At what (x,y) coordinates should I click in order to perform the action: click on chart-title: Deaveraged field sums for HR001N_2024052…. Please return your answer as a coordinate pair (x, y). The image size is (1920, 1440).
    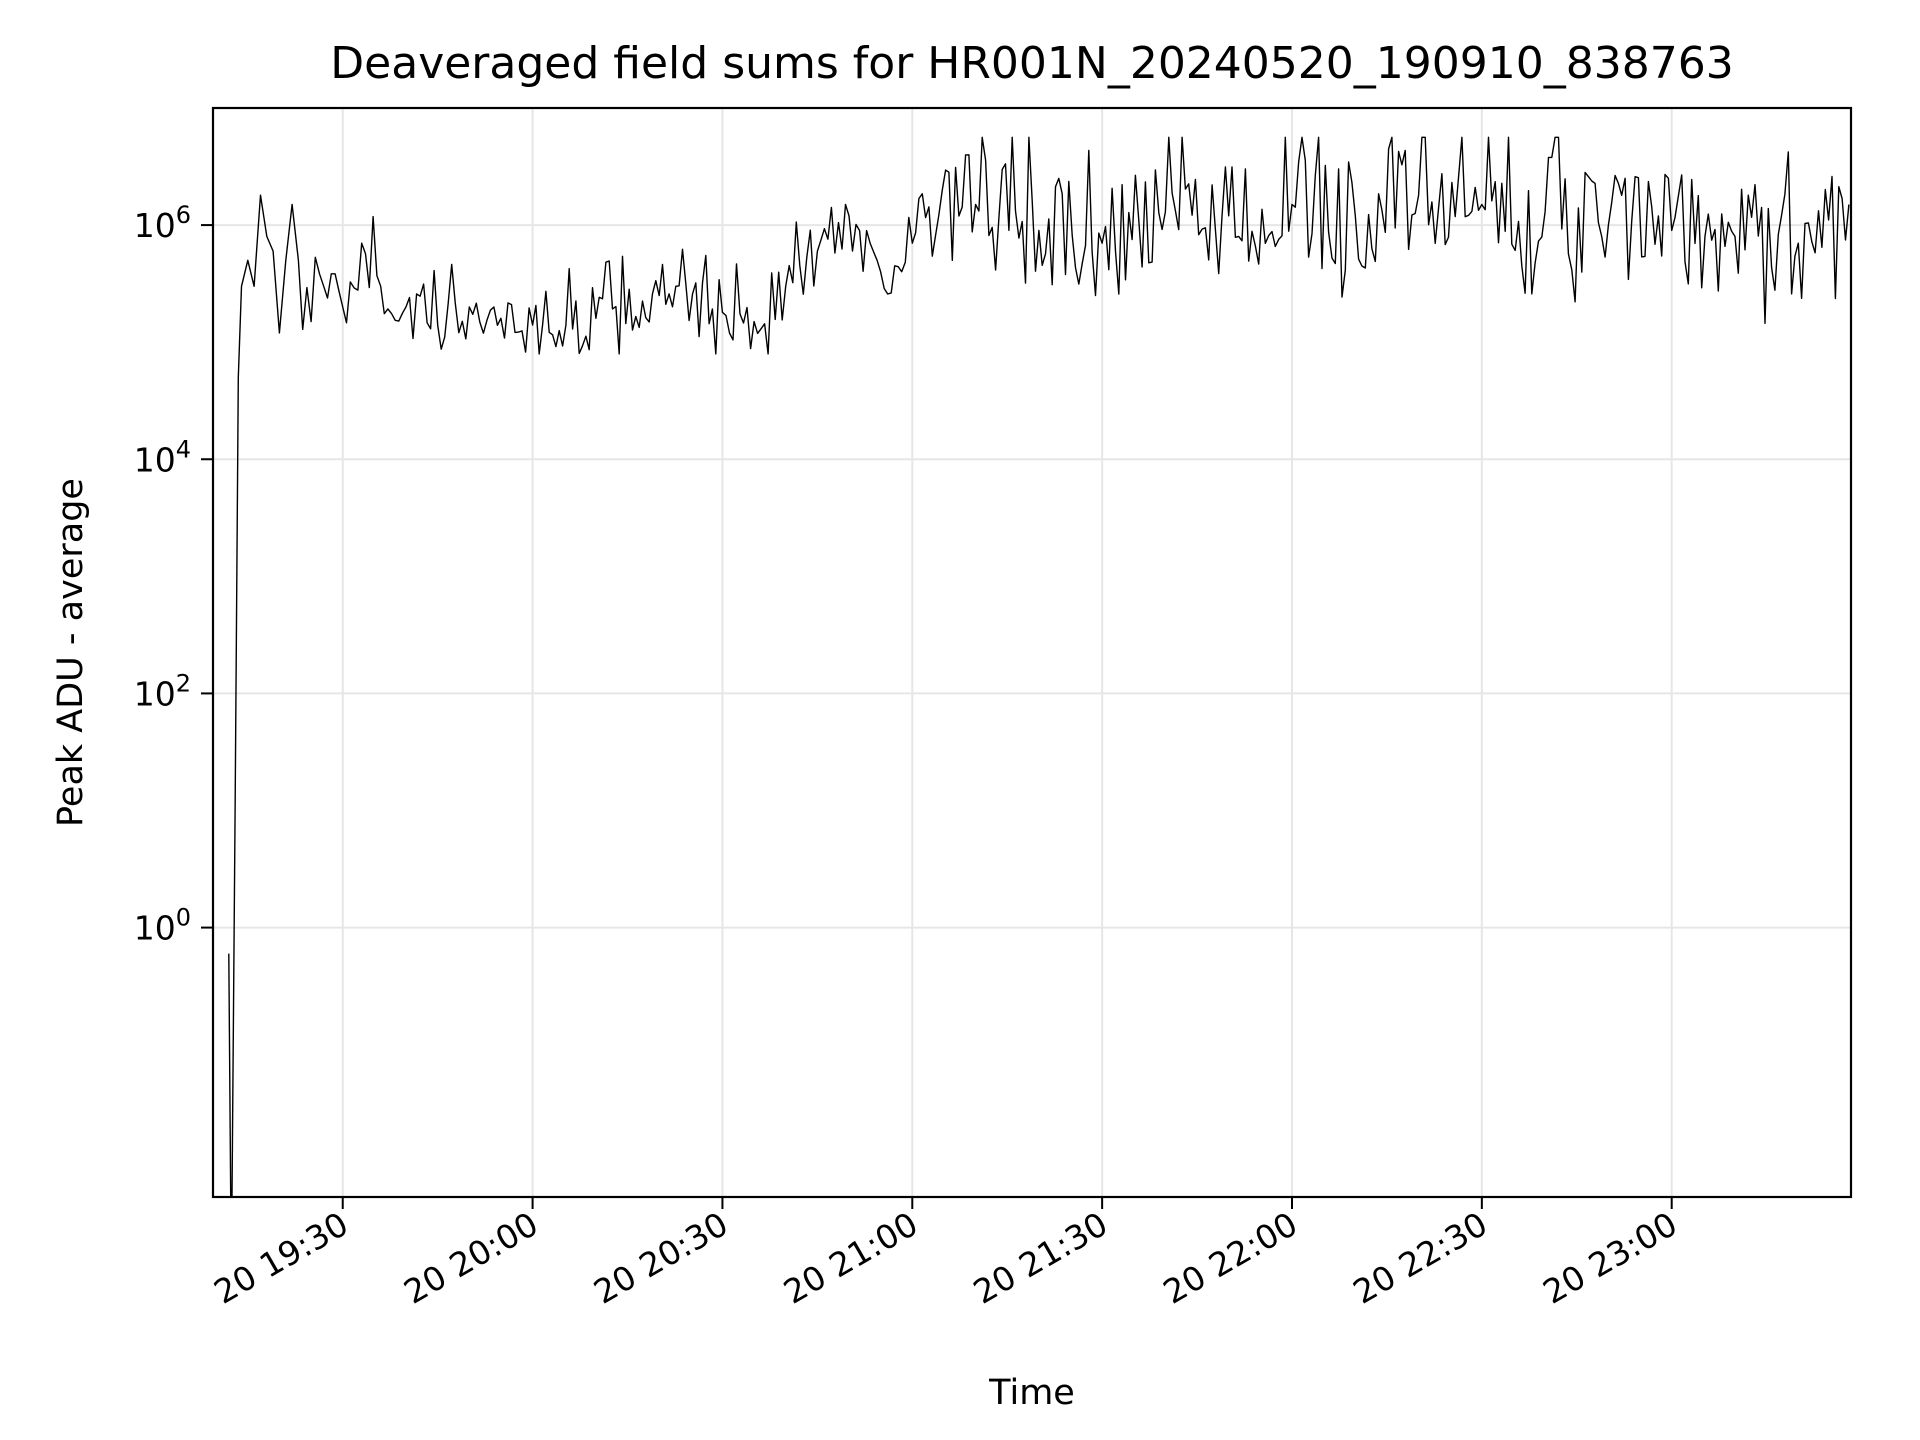
    Looking at the image, I should click on (1031, 63).